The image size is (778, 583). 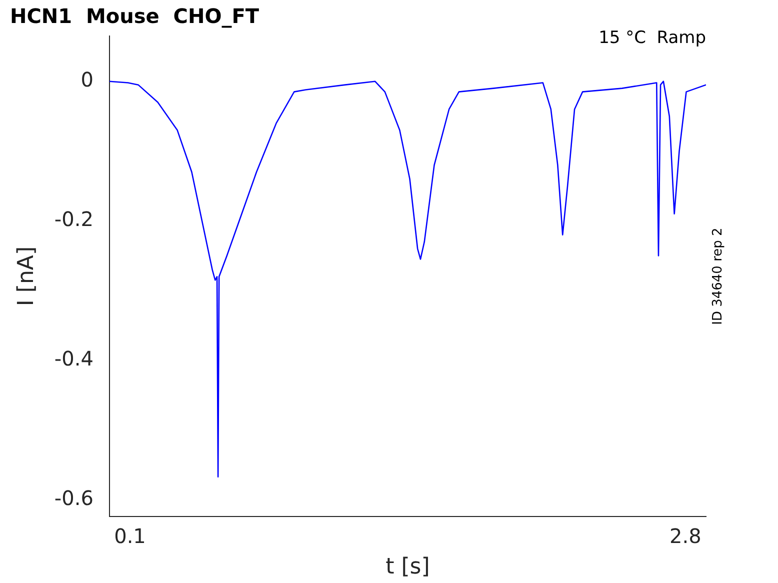 What do you see at coordinates (652, 38) in the screenshot?
I see `annotation: 15 °C Ramp` at bounding box center [652, 38].